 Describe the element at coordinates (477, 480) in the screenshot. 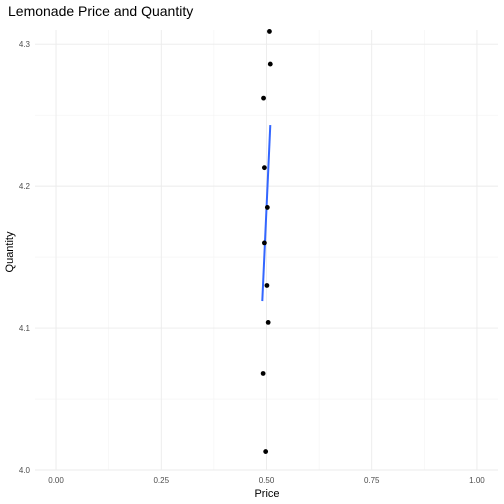

I see `x-tick-label: 1.00` at that location.